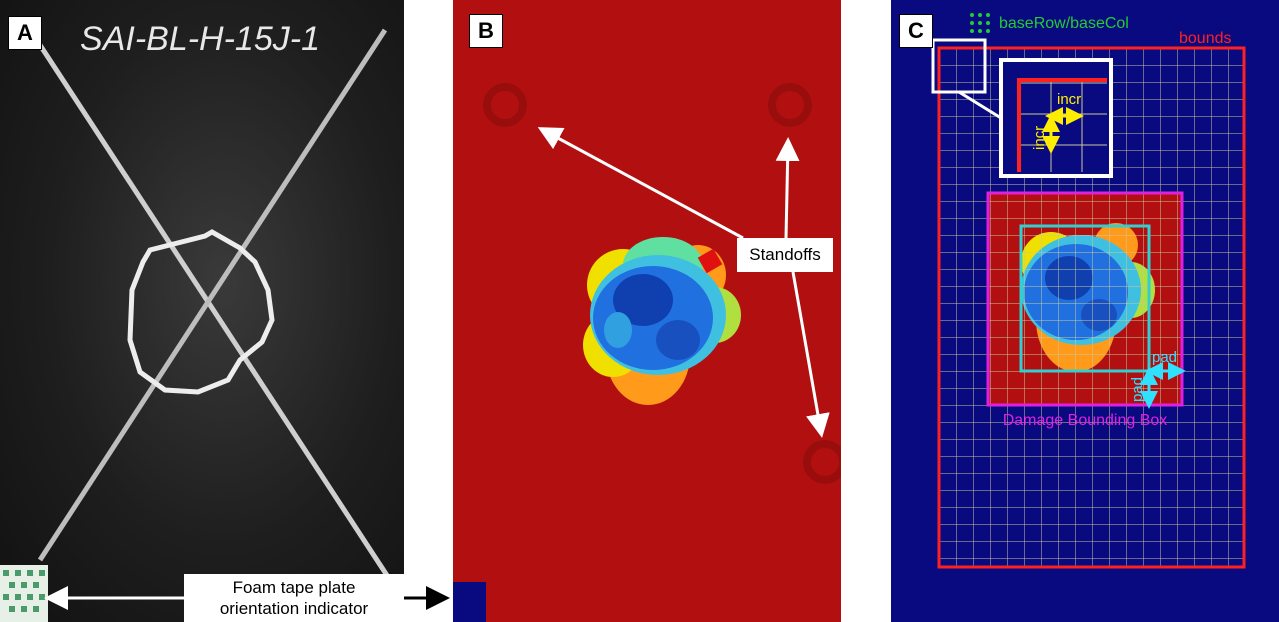 Image resolution: width=1279 pixels, height=622 pixels. Describe the element at coordinates (1164, 357) in the screenshot. I see `pad-horizontal-label: pad` at that location.